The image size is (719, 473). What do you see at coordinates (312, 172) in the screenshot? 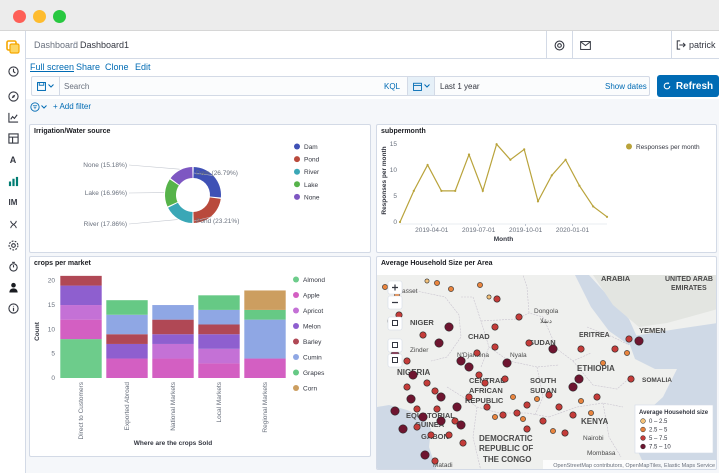
I see `legend-label: River` at bounding box center [312, 172].